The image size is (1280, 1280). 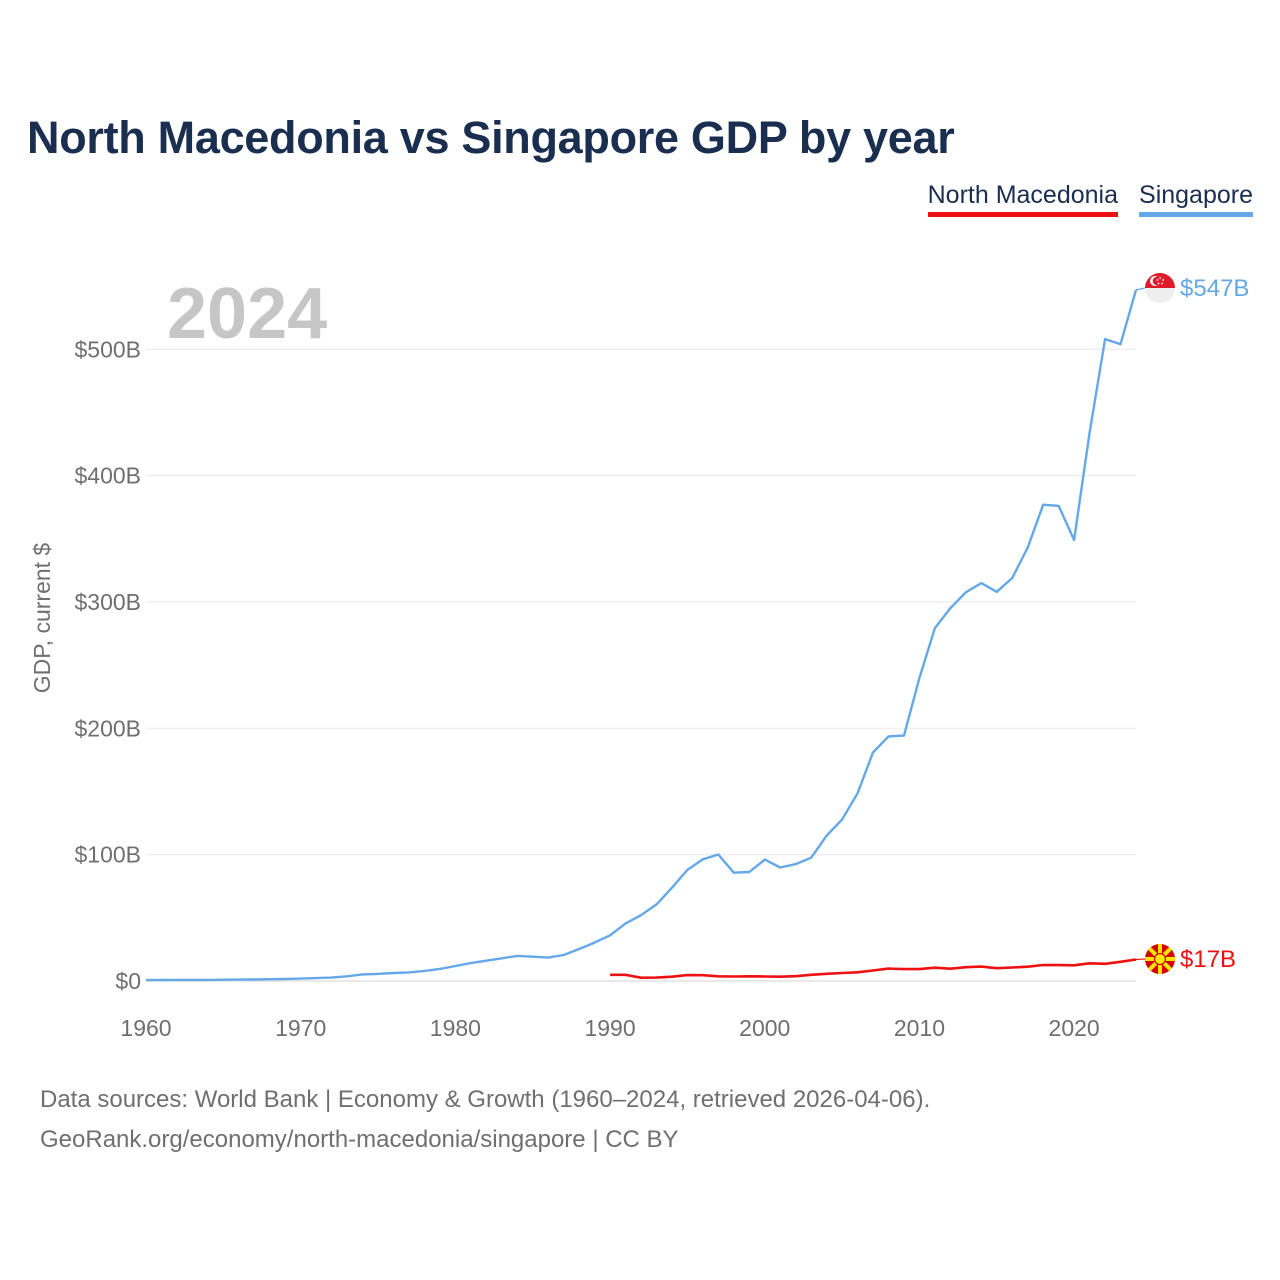 I want to click on north-macedonia-end-value-label: $17B, so click(x=1208, y=959).